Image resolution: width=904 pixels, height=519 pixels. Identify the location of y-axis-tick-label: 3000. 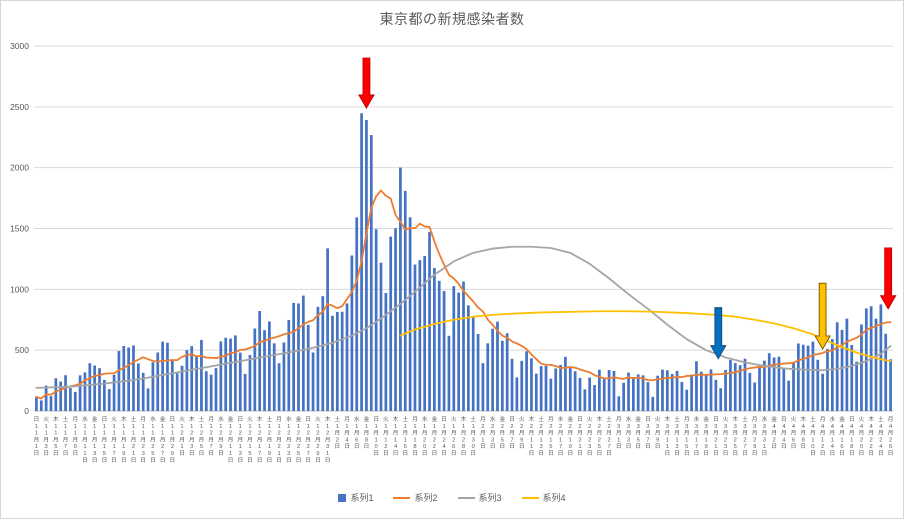
(19, 46).